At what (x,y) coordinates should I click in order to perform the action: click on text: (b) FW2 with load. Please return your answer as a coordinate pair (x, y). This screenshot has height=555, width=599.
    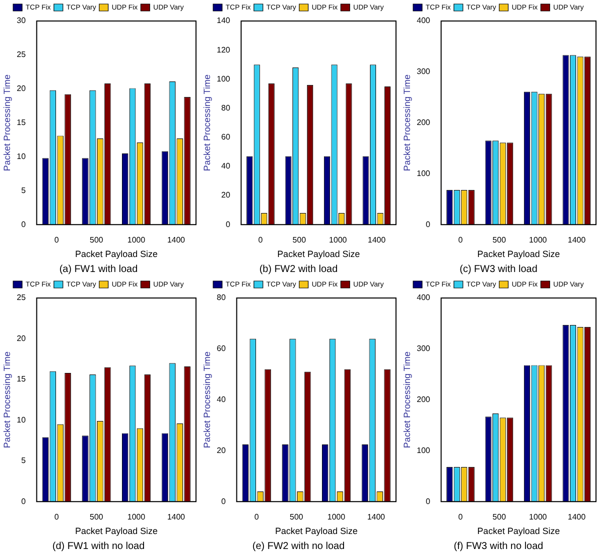
    Looking at the image, I should click on (298, 269).